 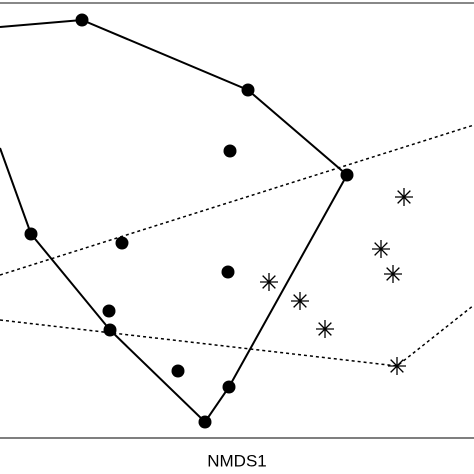 What do you see at coordinates (237, 460) in the screenshot?
I see `x-axis-label: NMDS1` at bounding box center [237, 460].